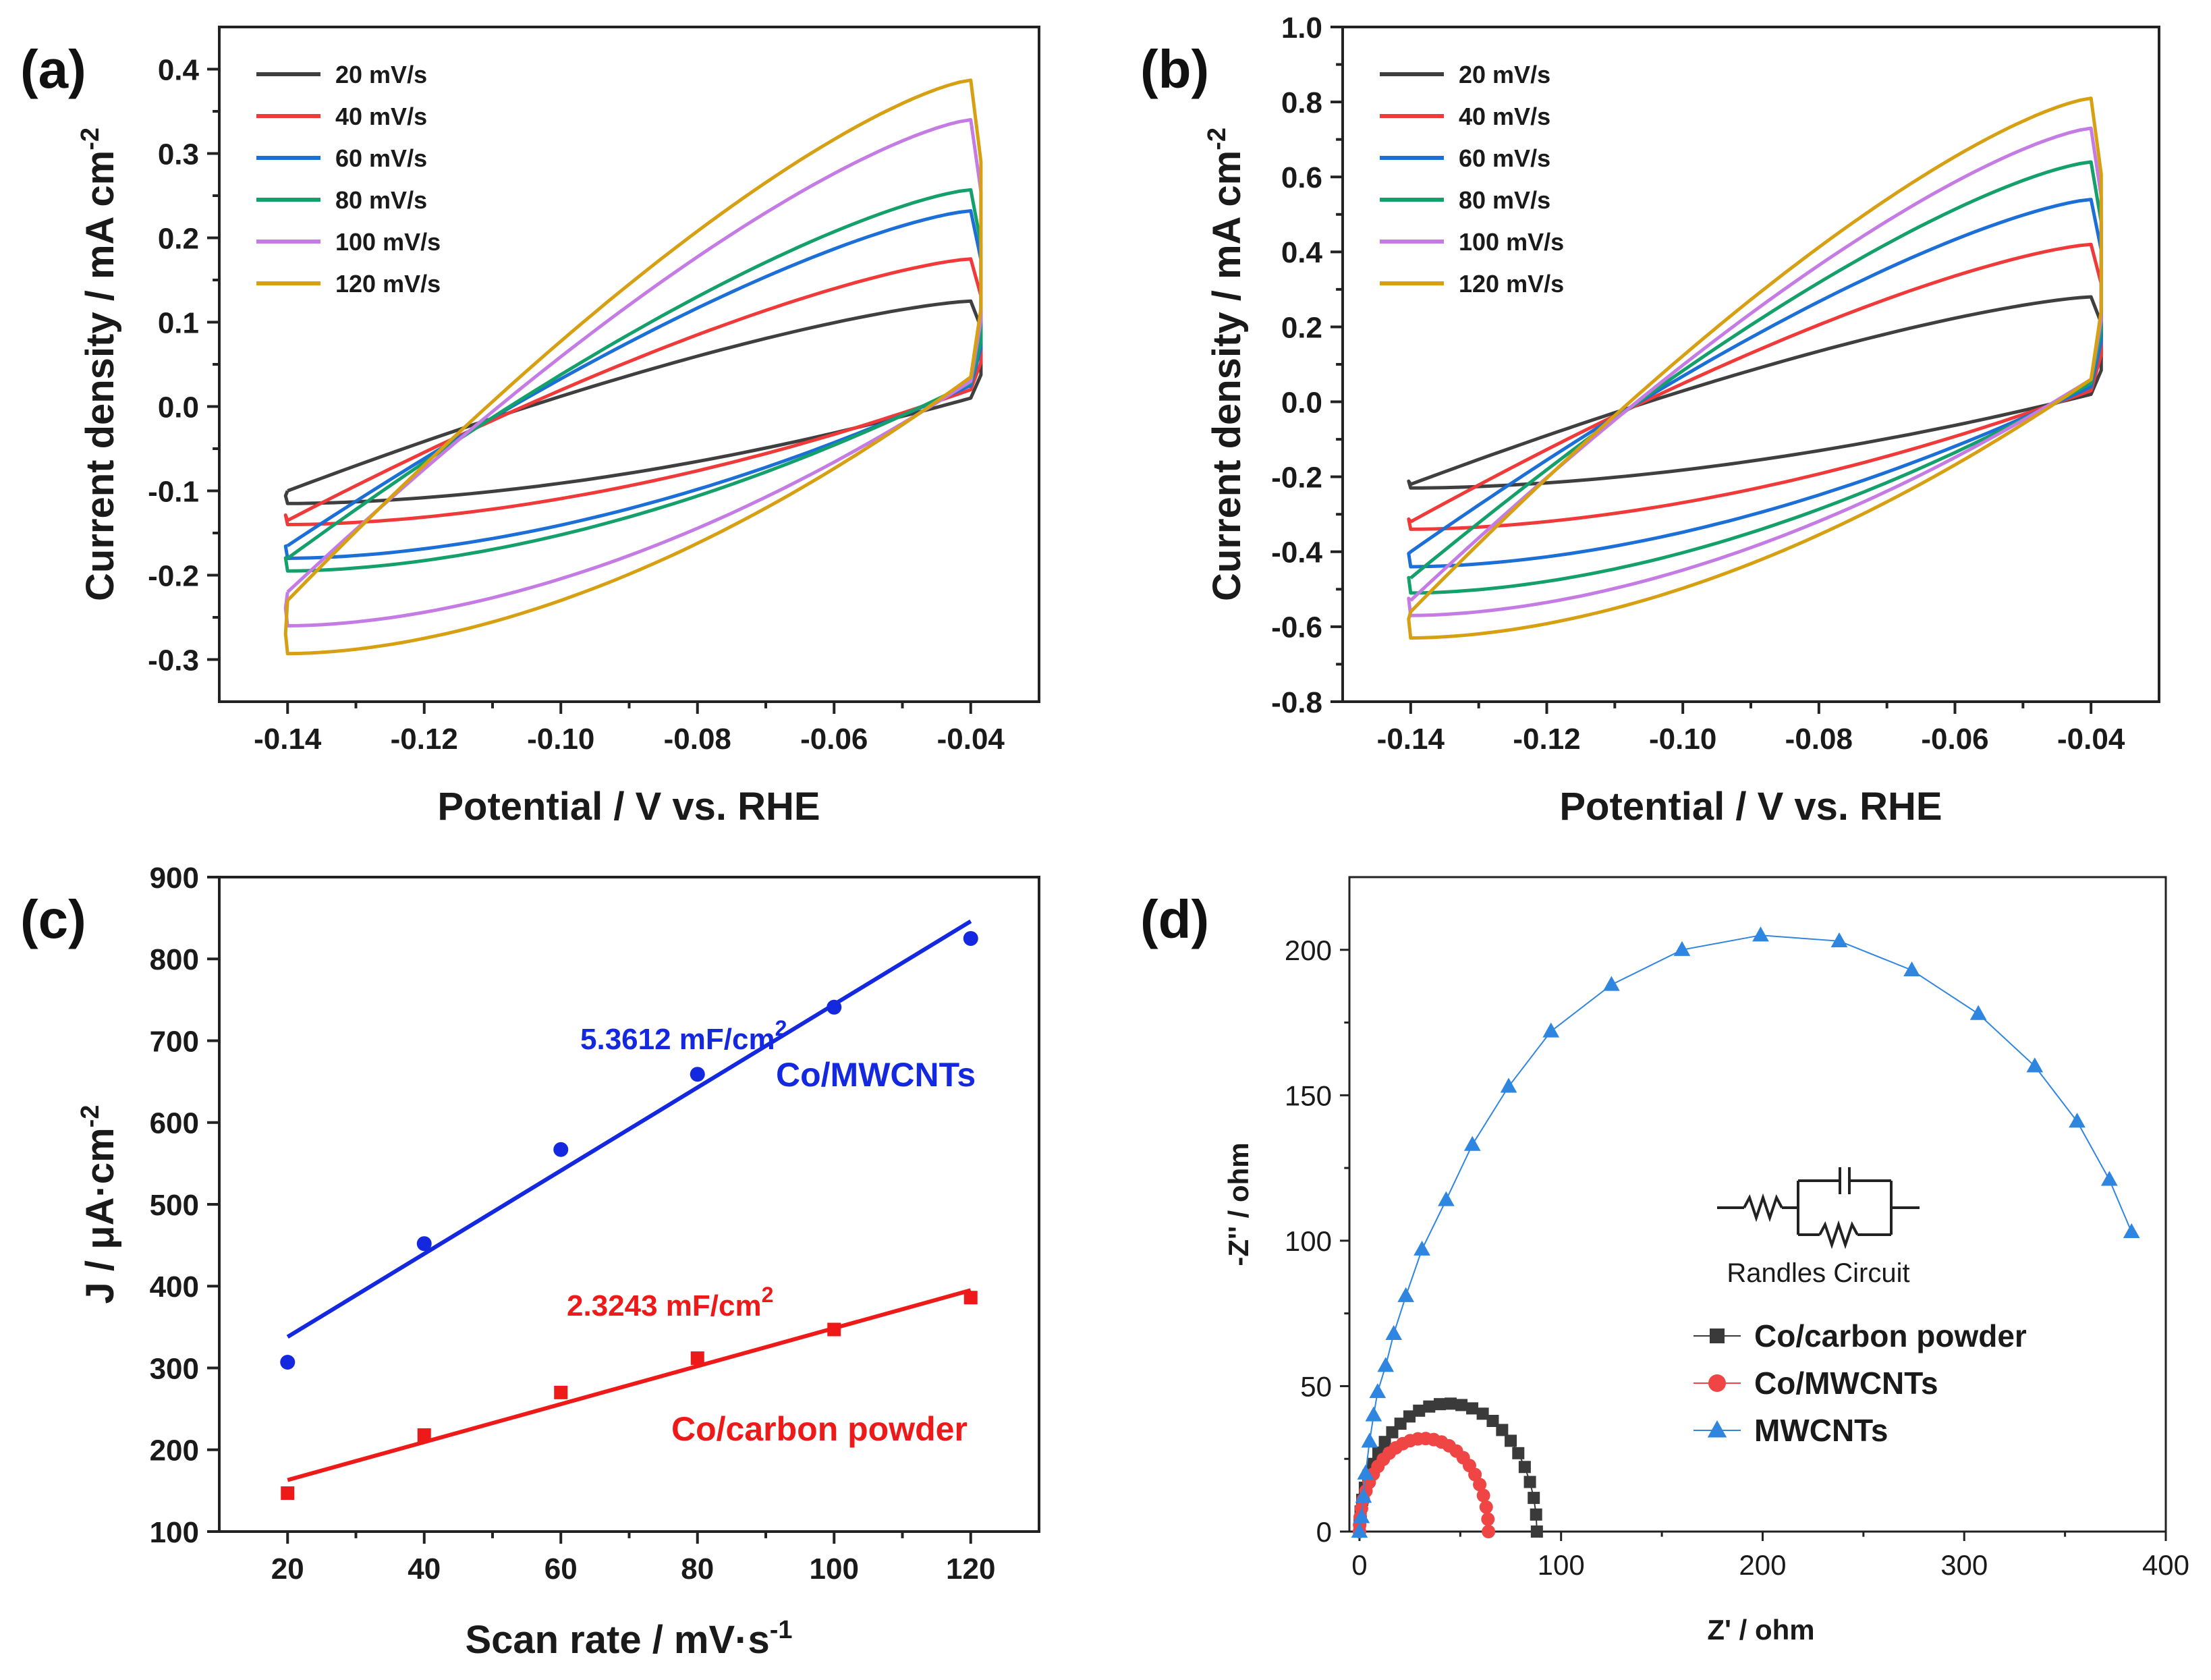 Image resolution: width=2211 pixels, height=1680 pixels. I want to click on y-tick-label-c: 800, so click(174, 959).